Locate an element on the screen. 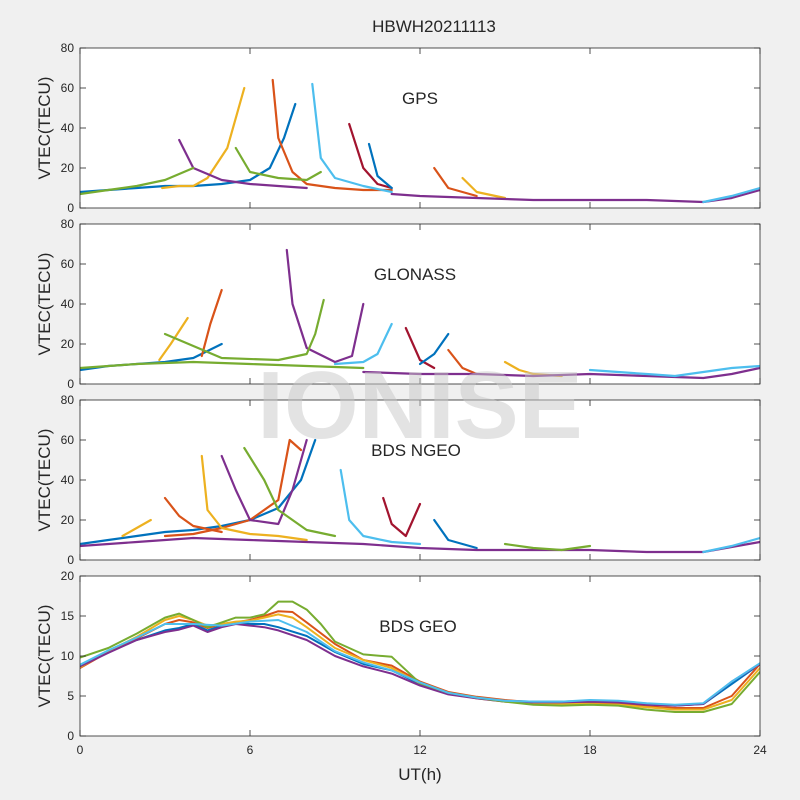  gps-y-axis-label: VTEC(TECU) is located at coordinates (44, 128).